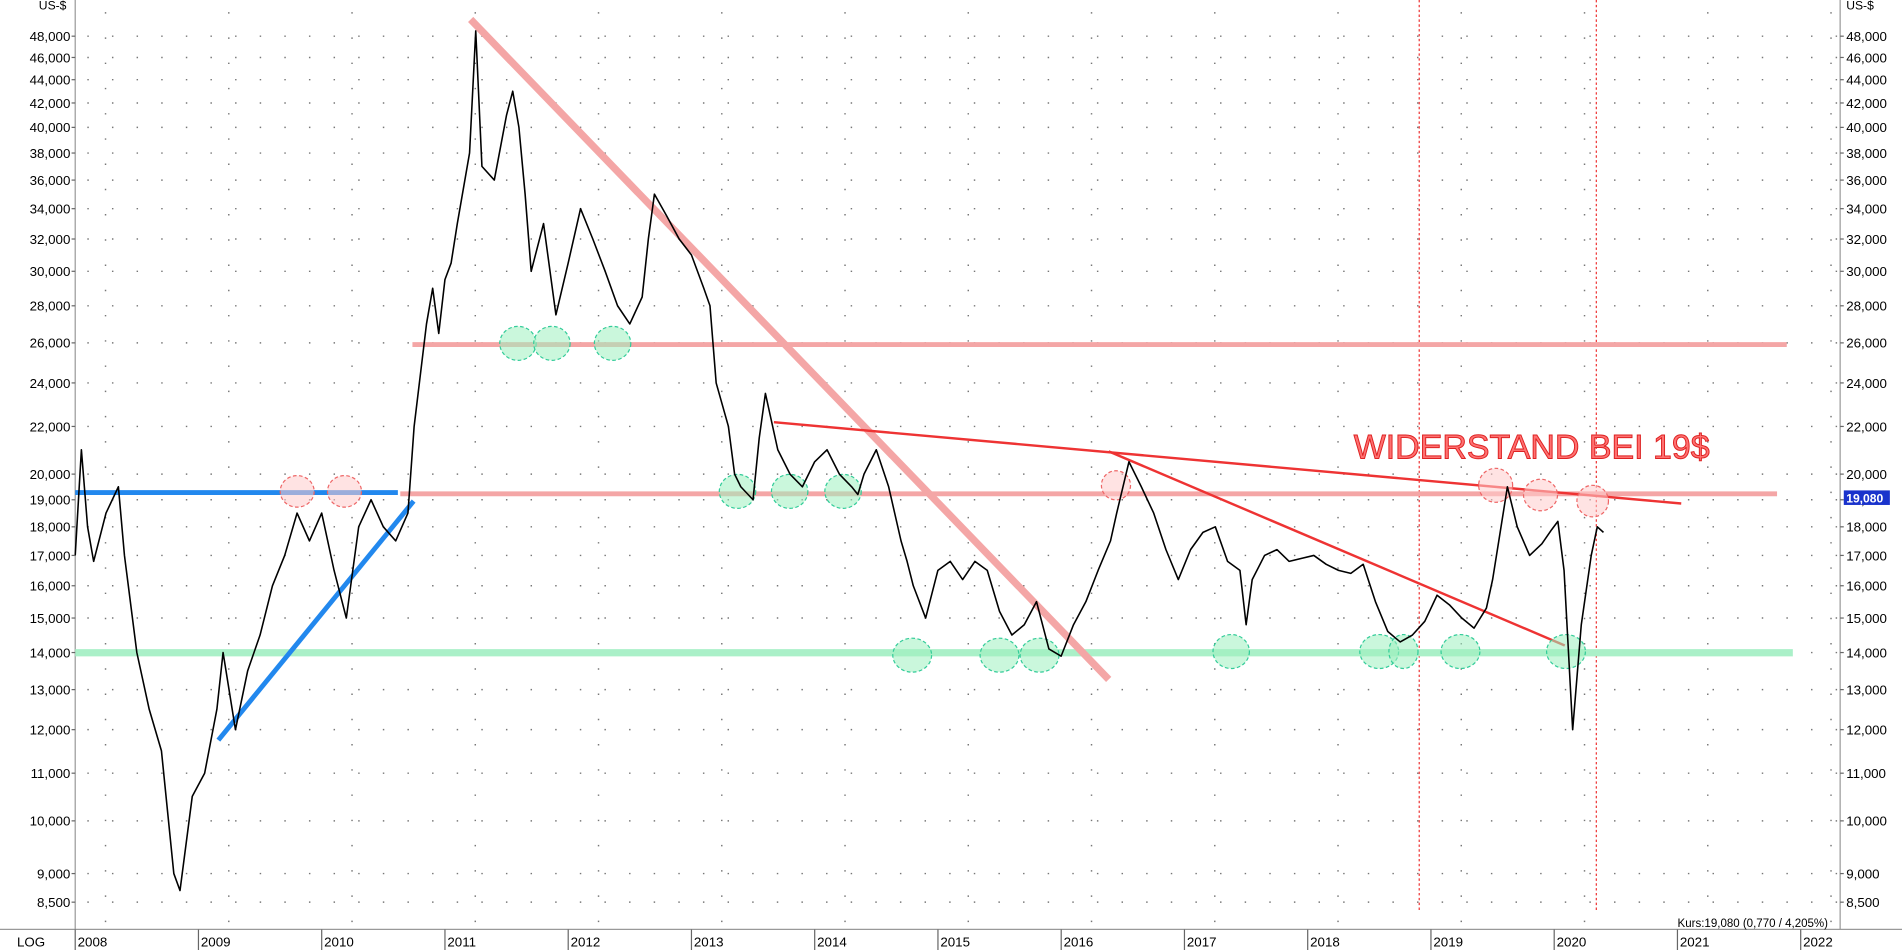 The width and height of the screenshot is (1902, 950). I want to click on y-tick-label-right: 10,000, so click(1866, 821).